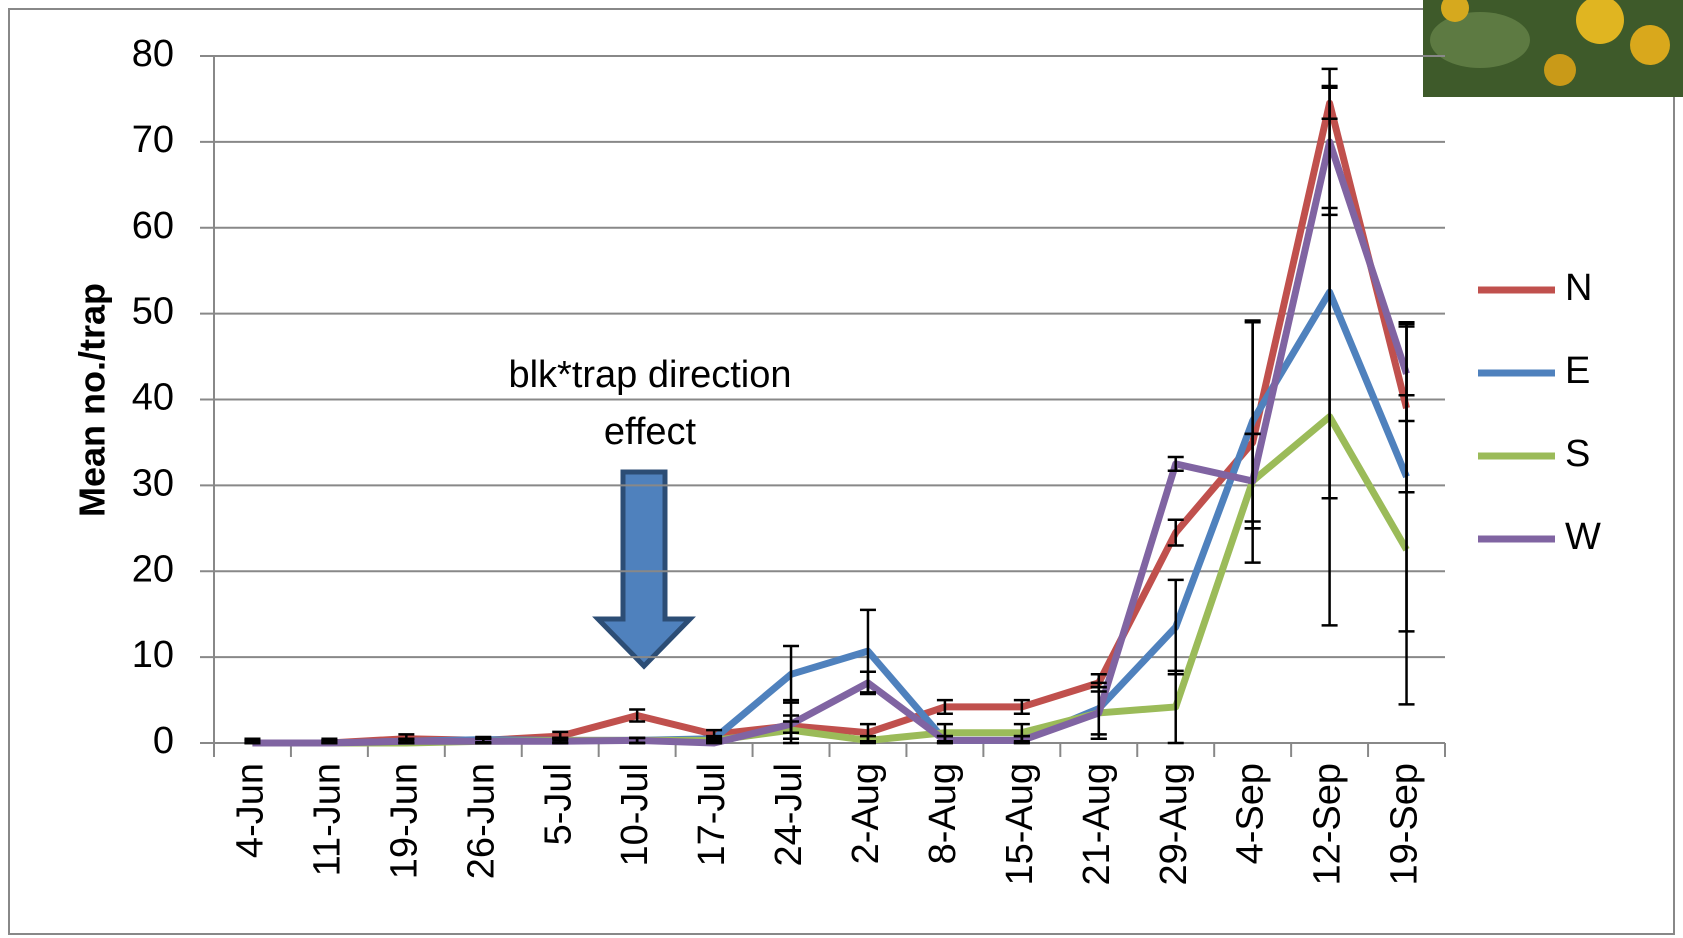 This screenshot has width=1683, height=938. Describe the element at coordinates (1553, 48) in the screenshot. I see `photo` at that location.